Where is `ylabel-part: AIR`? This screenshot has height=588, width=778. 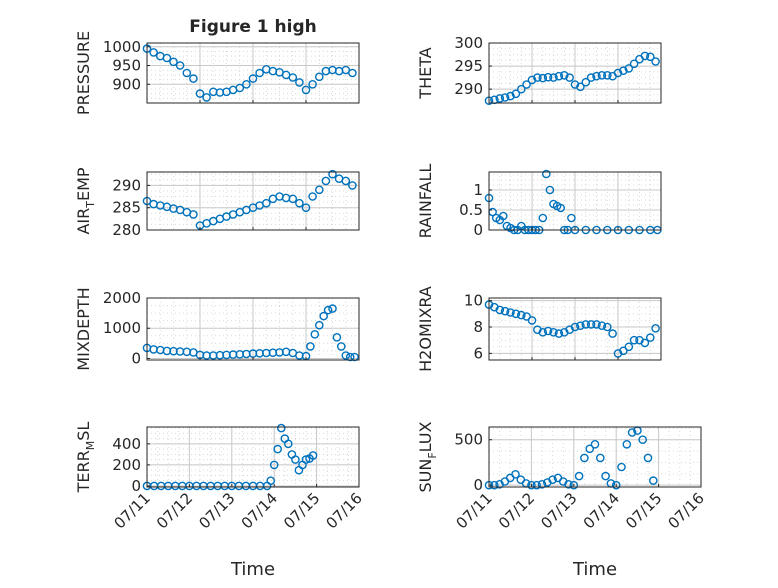
ylabel-part: AIR is located at coordinates (83, 221).